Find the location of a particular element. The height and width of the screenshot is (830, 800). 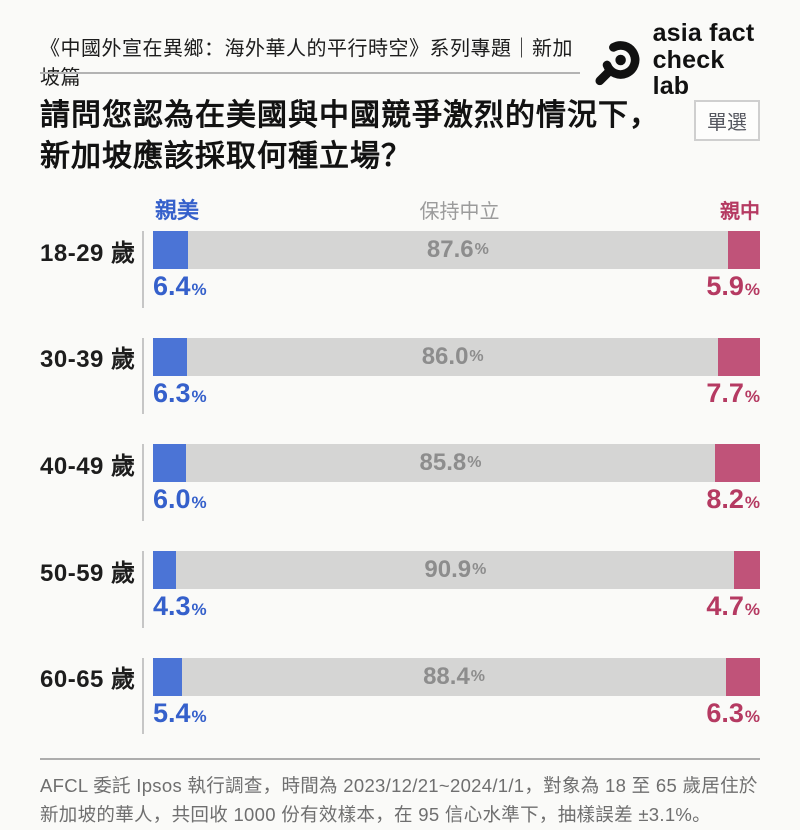

header-divider is located at coordinates (310, 73).